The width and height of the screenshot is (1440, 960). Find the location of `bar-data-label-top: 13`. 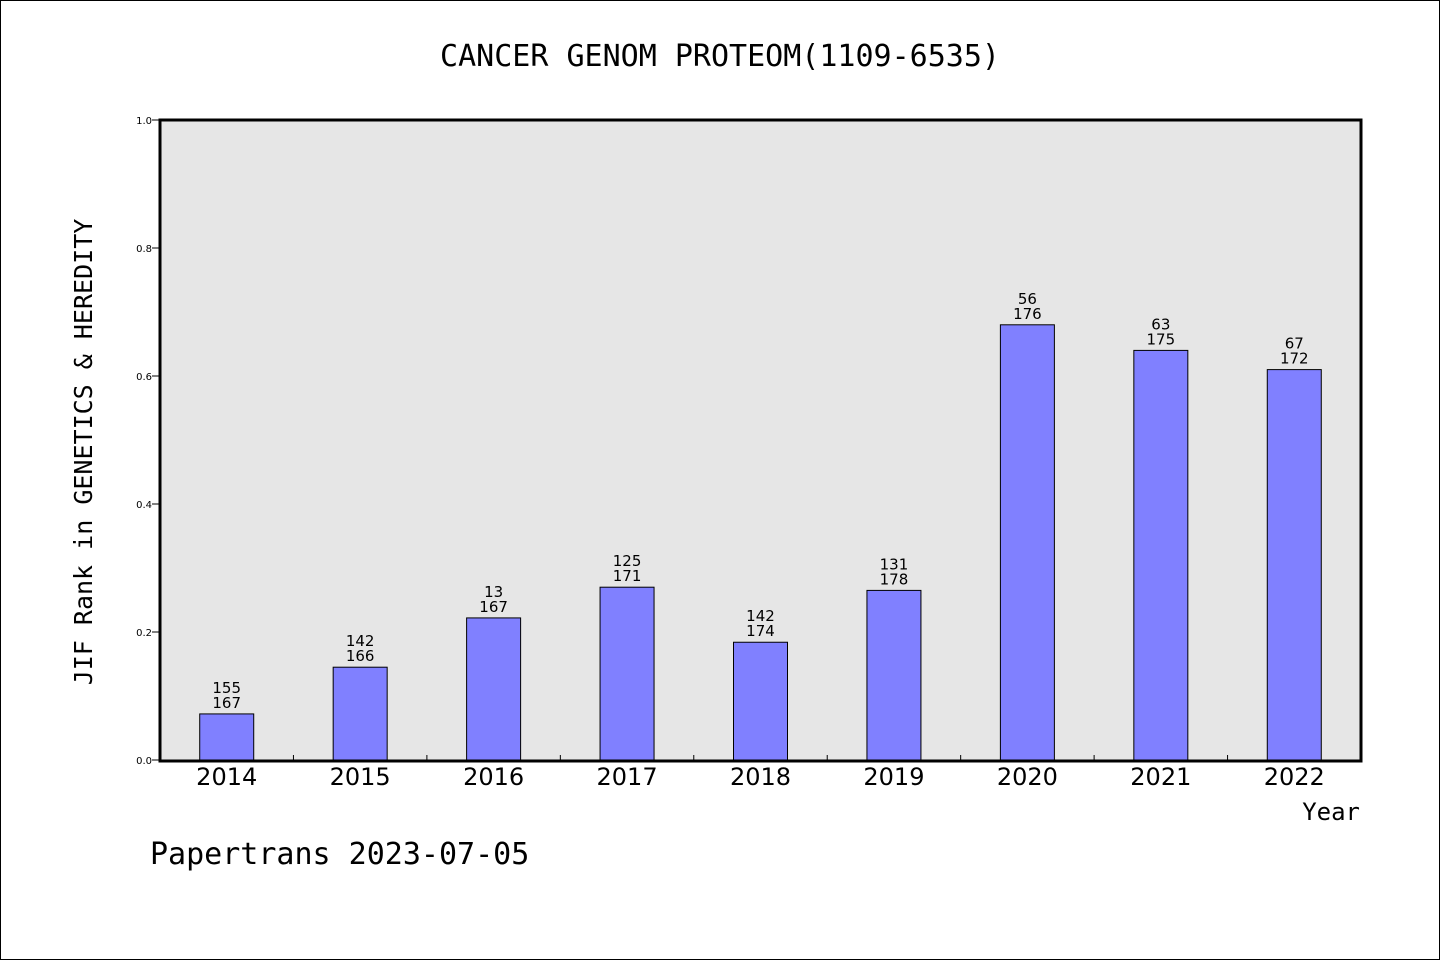

bar-data-label-top: 13 is located at coordinates (493, 592).